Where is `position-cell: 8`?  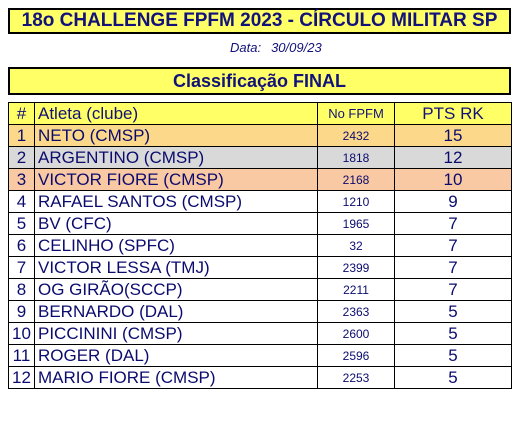 position-cell: 8 is located at coordinates (21, 289).